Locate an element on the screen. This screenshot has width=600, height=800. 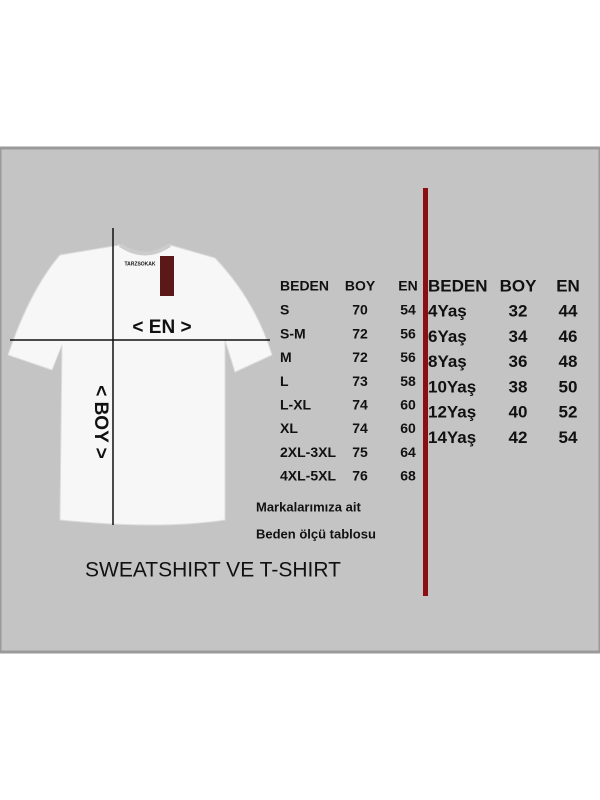
divider is located at coordinates (425, 392).